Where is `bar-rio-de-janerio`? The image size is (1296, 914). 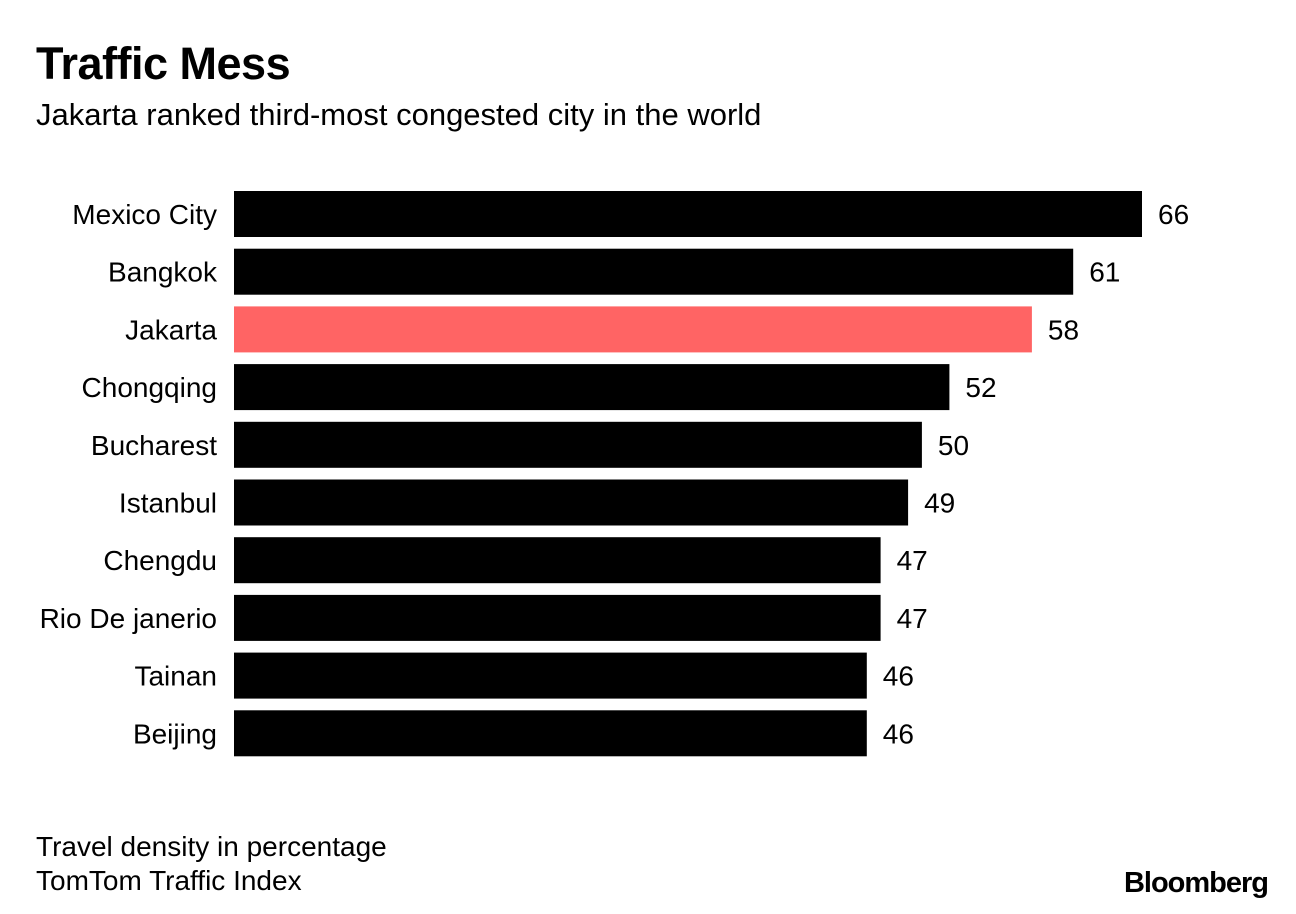 bar-rio-de-janerio is located at coordinates (557, 617).